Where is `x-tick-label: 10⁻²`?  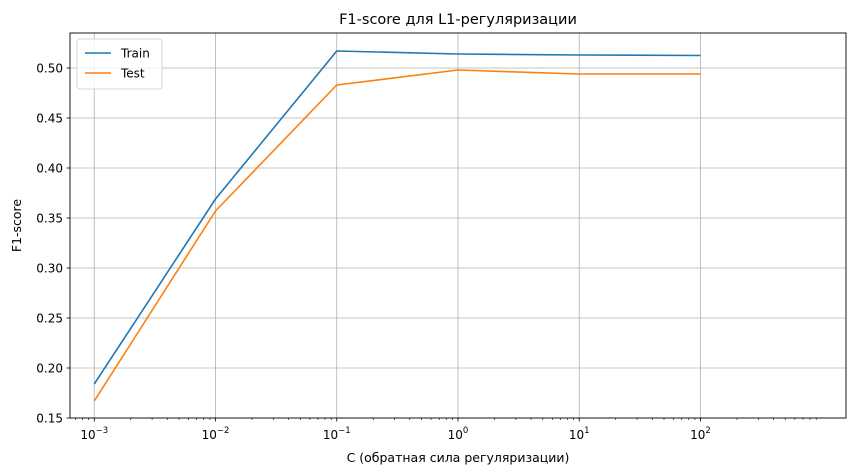 x-tick-label: 10⁻² is located at coordinates (216, 434).